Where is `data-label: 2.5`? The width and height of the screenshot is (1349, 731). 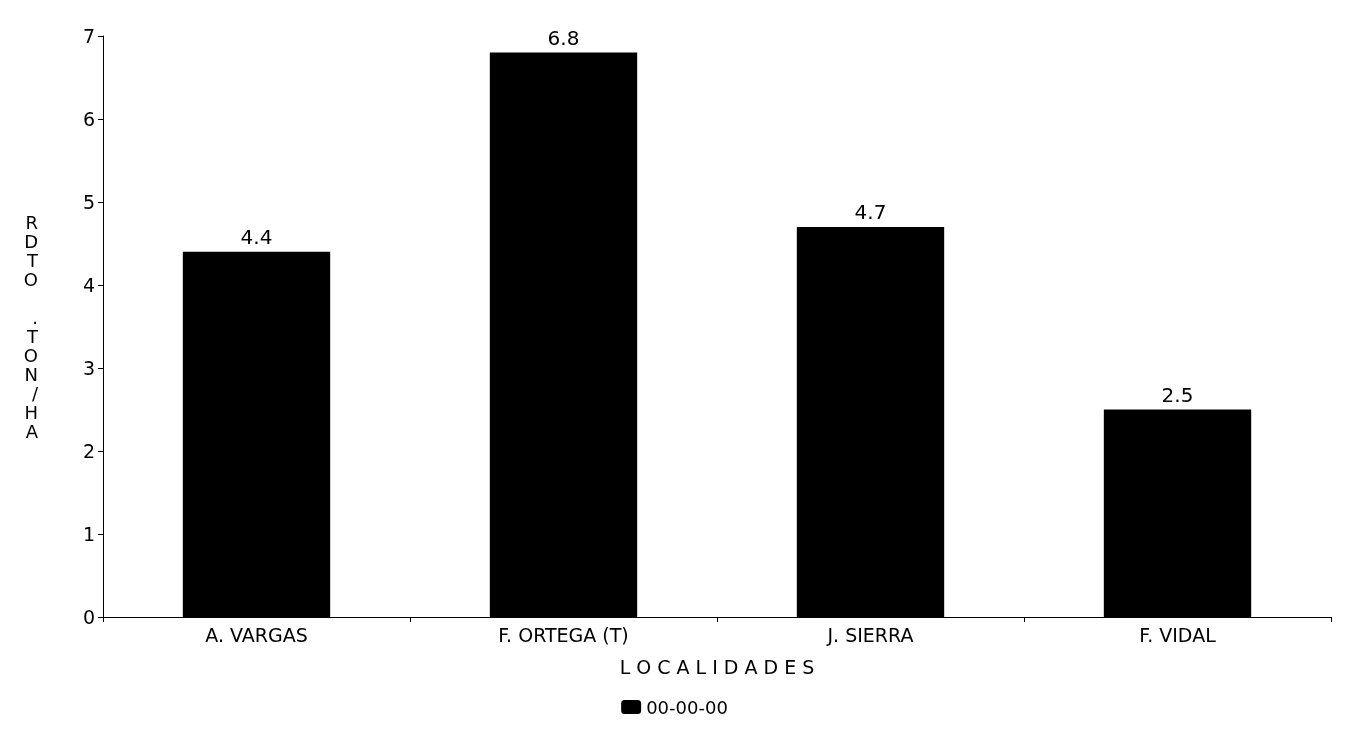
data-label: 2.5 is located at coordinates (1177, 394).